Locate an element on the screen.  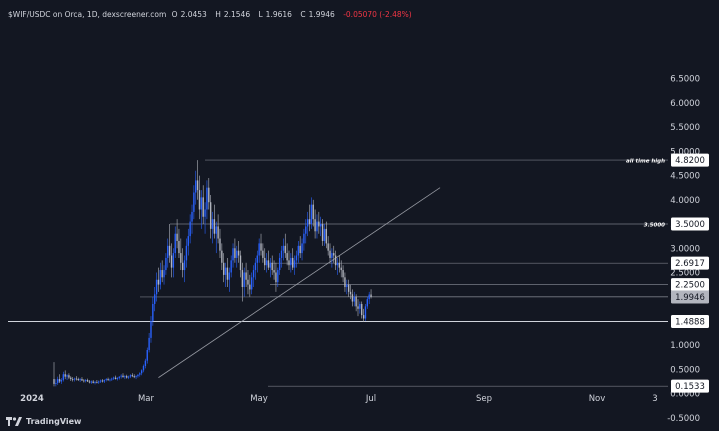
legend-high-value: 2.1546 is located at coordinates (237, 14).